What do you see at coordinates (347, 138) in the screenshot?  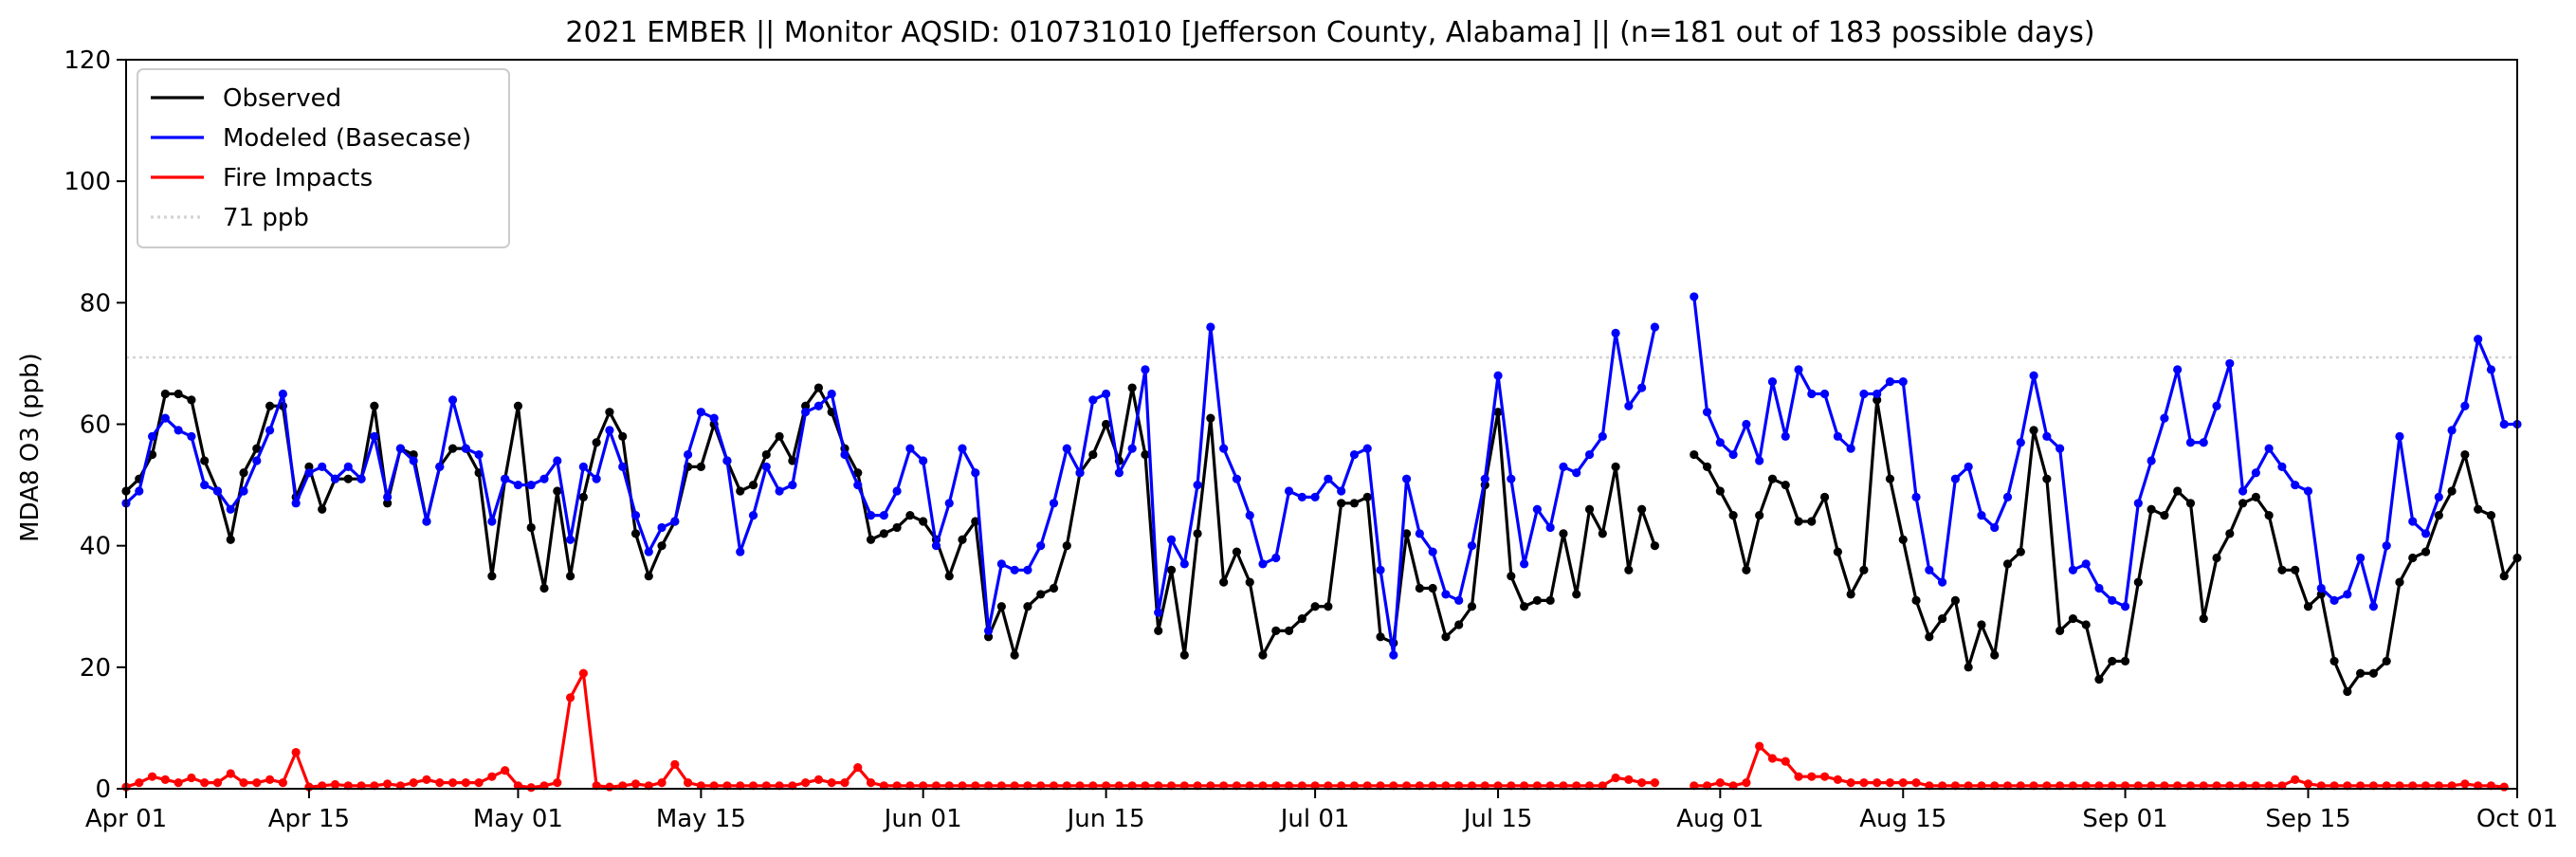 I see `legend-label: Modeled (Basecase)` at bounding box center [347, 138].